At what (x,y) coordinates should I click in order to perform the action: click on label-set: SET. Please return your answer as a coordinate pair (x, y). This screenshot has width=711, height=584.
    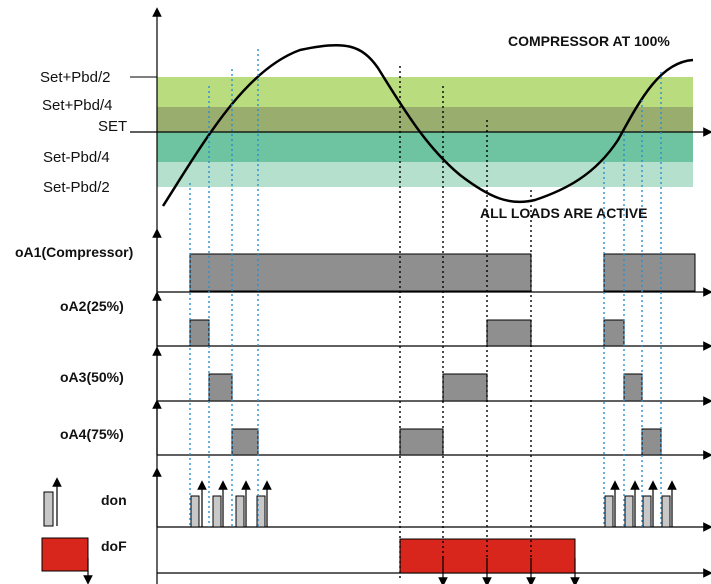
    Looking at the image, I should click on (112, 126).